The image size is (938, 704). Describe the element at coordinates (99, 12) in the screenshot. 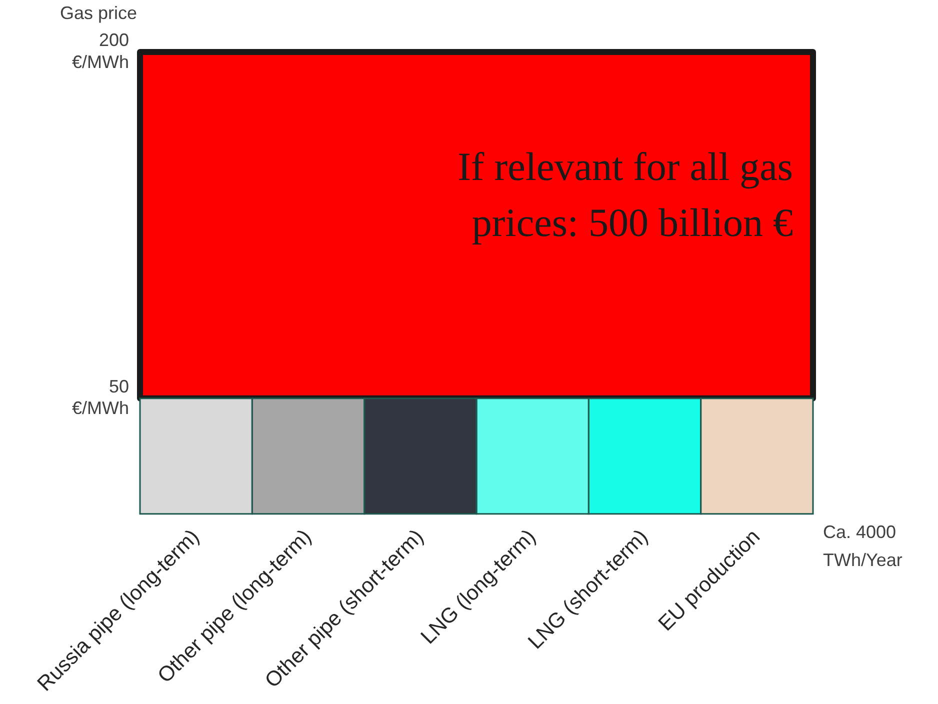

I see `y-axis-title: Gas price` at that location.